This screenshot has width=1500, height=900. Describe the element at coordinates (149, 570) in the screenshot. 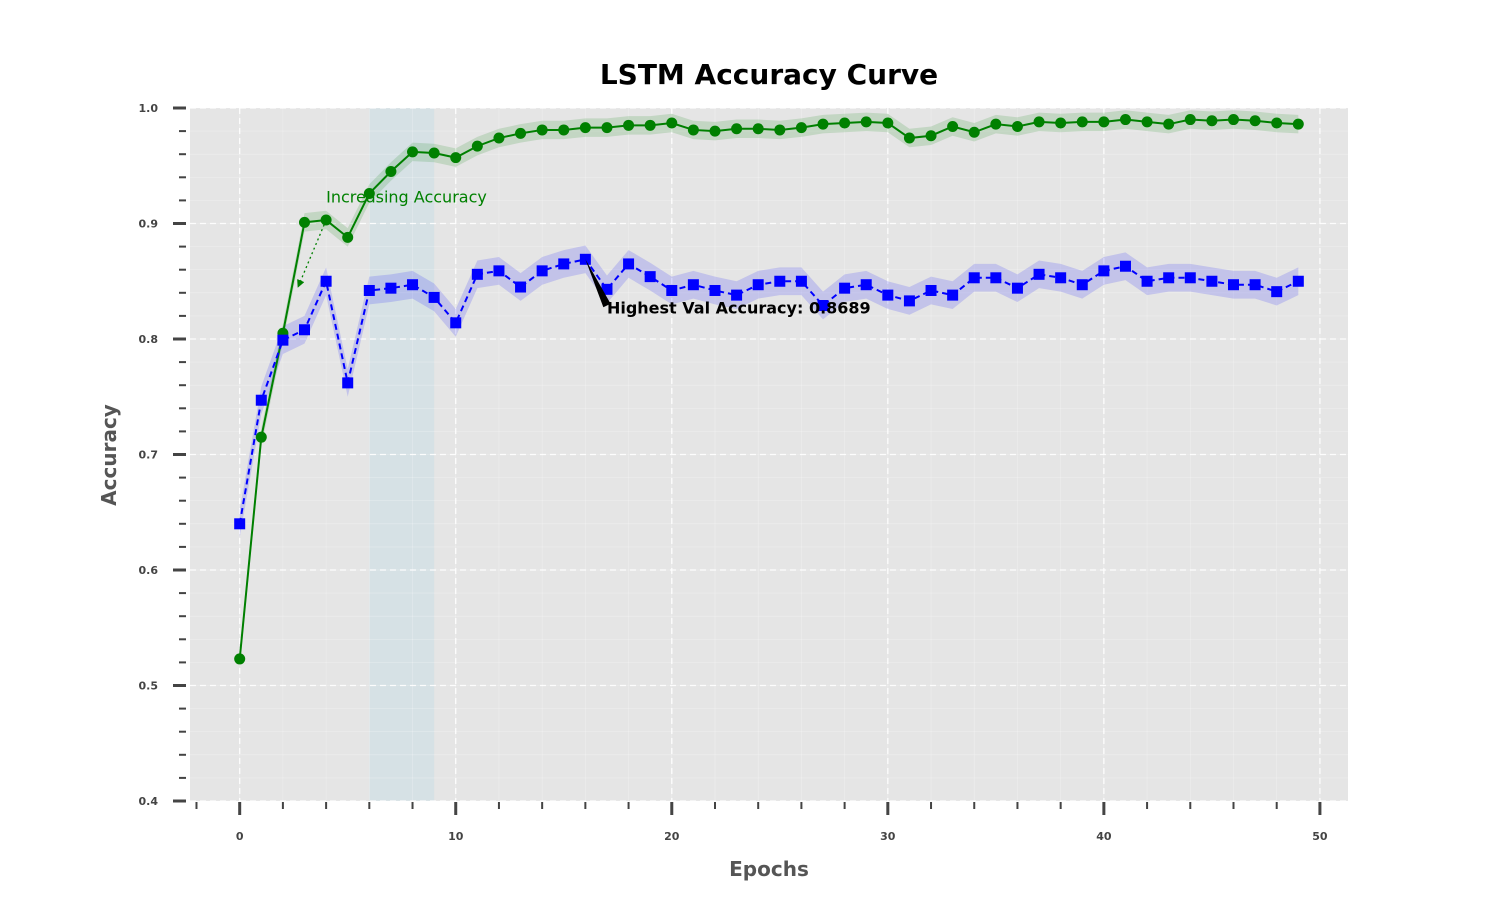

I see `y-tick-label: 0.6` at that location.